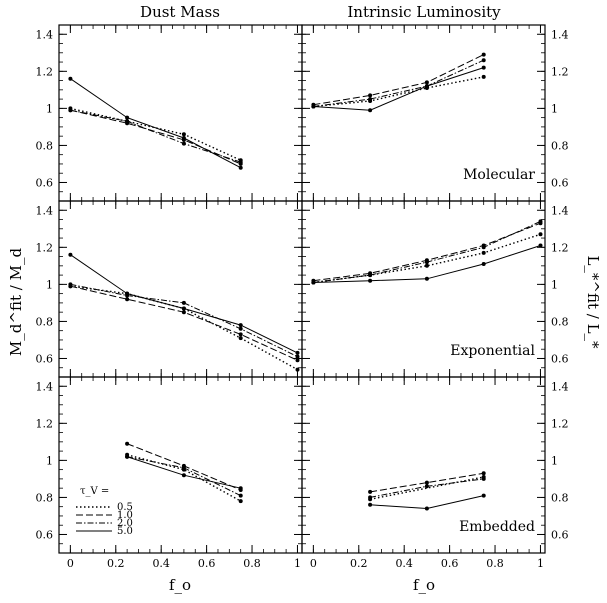 This screenshot has width=607, height=603. What do you see at coordinates (252, 563) in the screenshot?
I see `x-tick-label: 0.8` at bounding box center [252, 563].